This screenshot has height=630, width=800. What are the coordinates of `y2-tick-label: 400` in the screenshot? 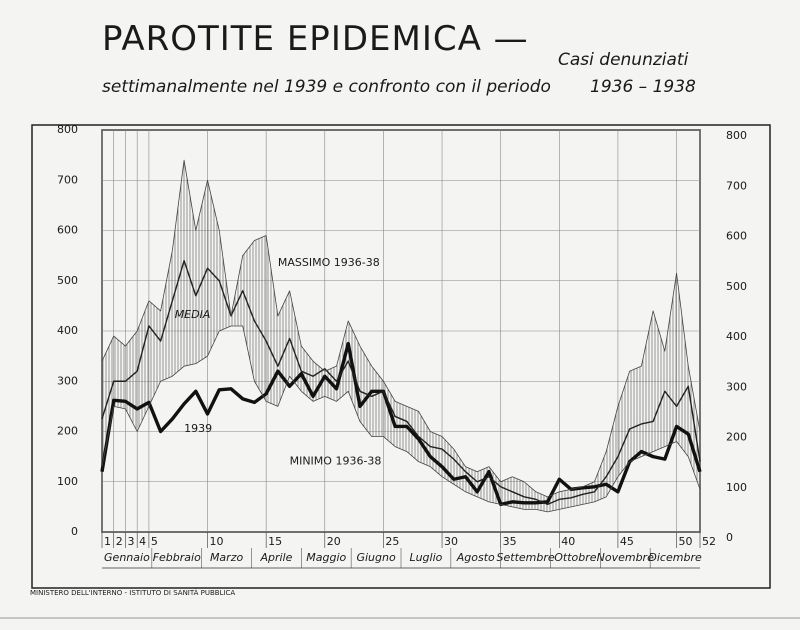 It's located at (736, 336).